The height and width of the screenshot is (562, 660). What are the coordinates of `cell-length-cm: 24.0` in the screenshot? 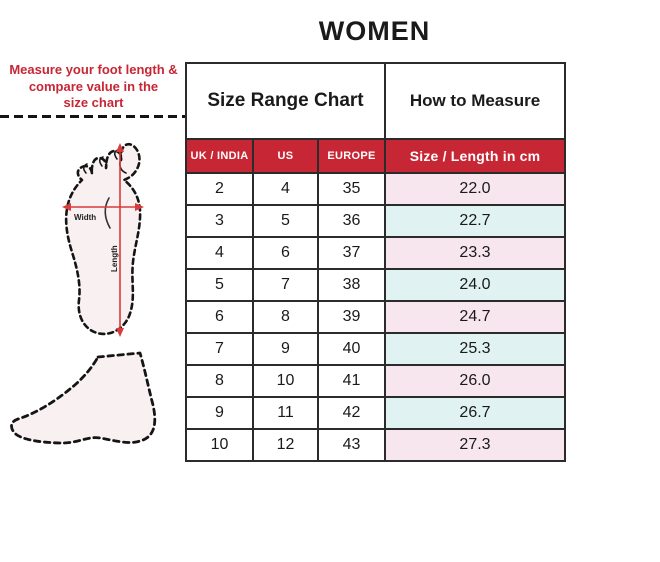 It's located at (475, 285).